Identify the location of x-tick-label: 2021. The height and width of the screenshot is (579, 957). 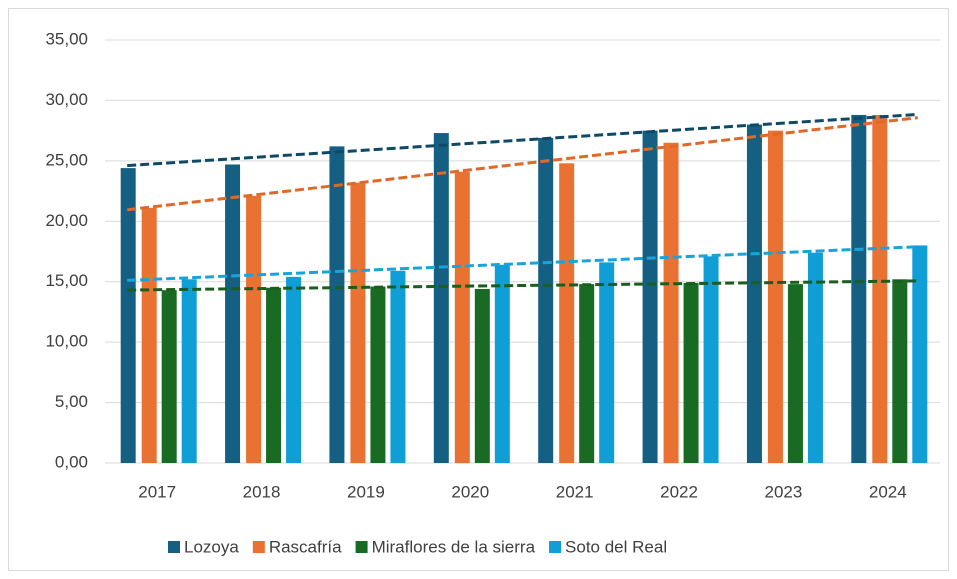
(575, 491).